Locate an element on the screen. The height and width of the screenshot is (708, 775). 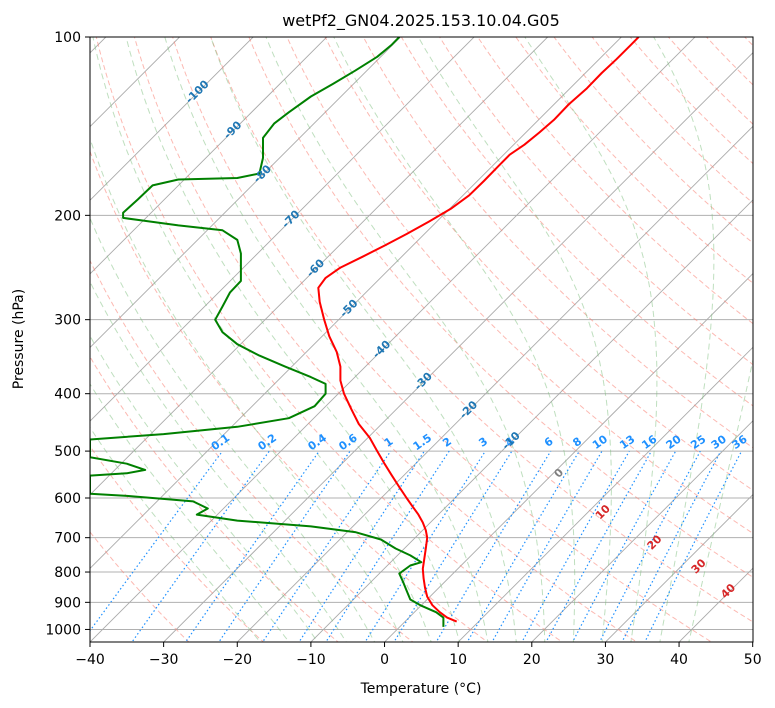
y-tick-label: 100 is located at coordinates (67, 38).